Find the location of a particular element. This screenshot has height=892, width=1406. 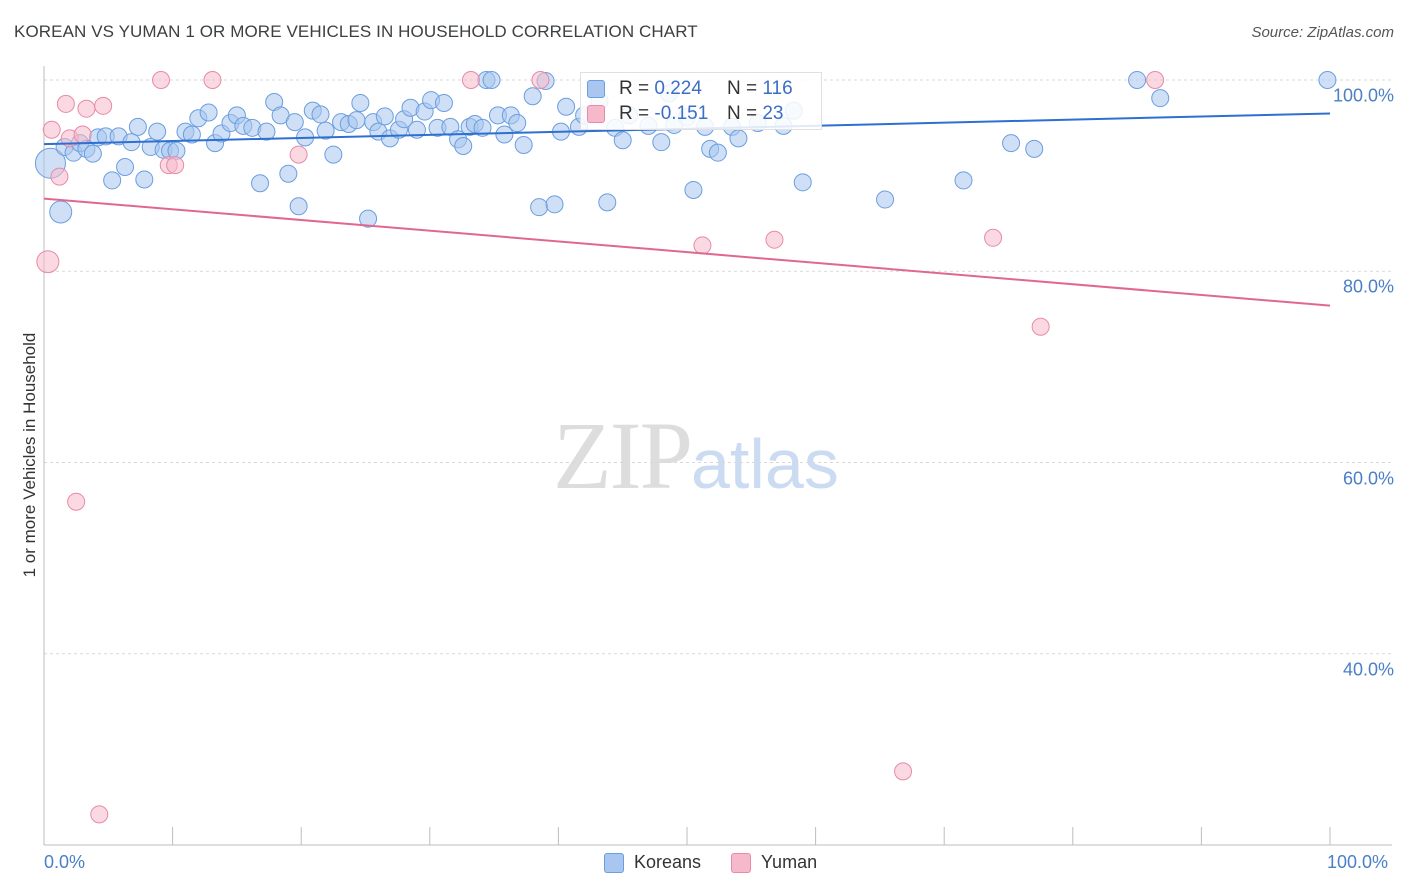

legend-n-value: 23 is located at coordinates (773, 113).